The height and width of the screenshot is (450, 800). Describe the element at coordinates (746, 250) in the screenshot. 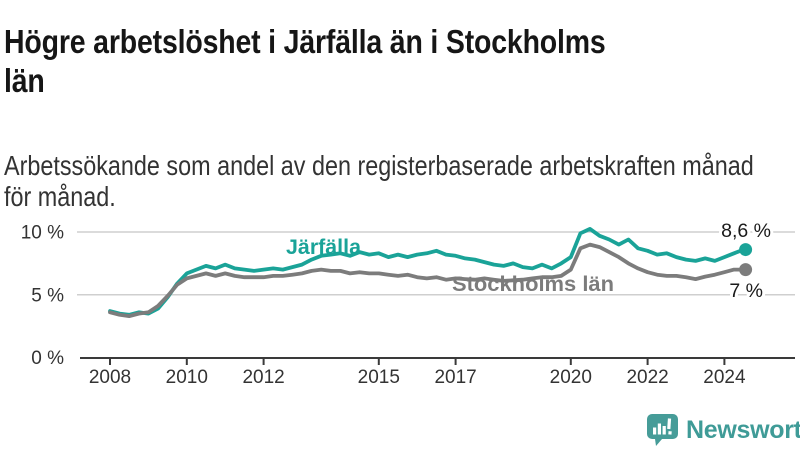

I see `series-end-dot-jarfalla` at that location.